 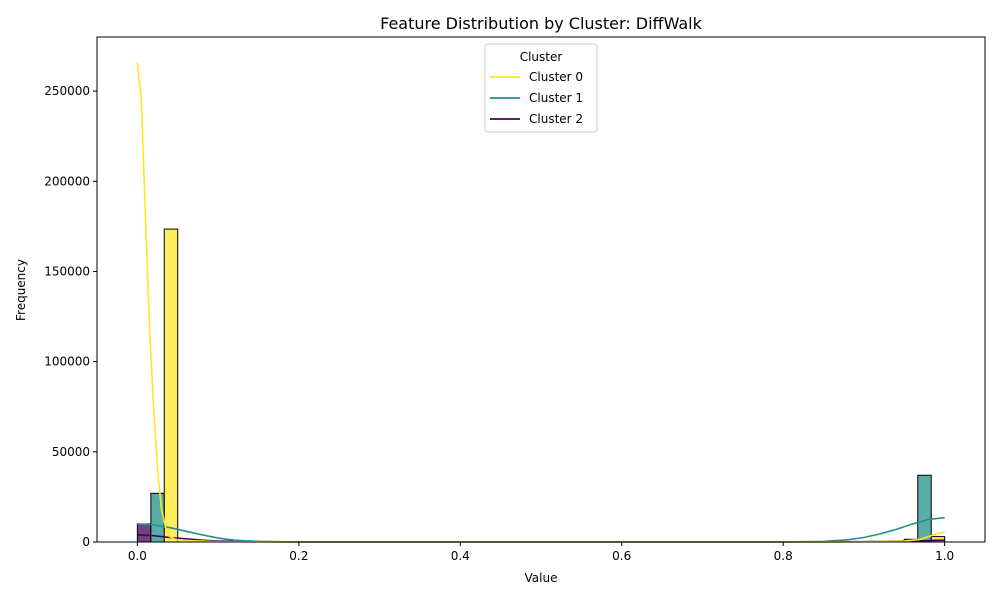 What do you see at coordinates (67, 181) in the screenshot?
I see `y-tick-label-4: 200000` at bounding box center [67, 181].